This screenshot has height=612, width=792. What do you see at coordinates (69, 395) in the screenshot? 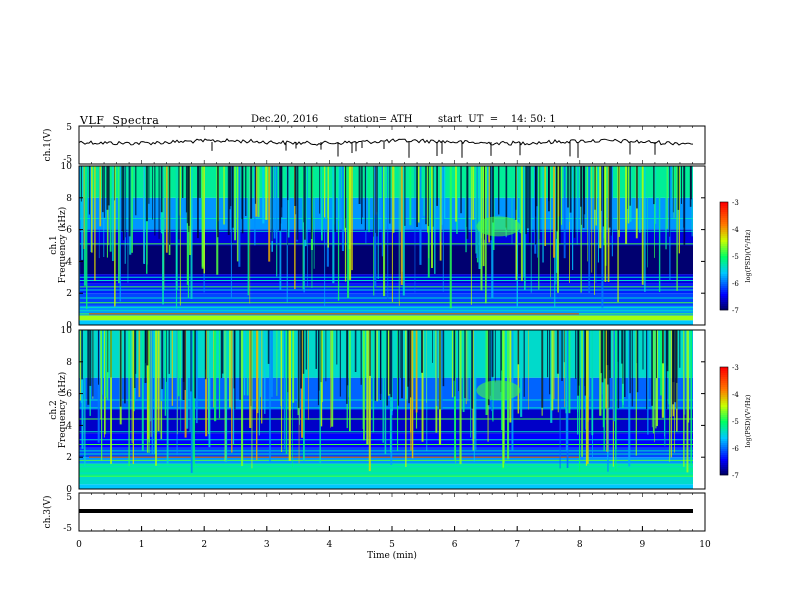
I see `frequency-tick-label: 6` at bounding box center [69, 395].